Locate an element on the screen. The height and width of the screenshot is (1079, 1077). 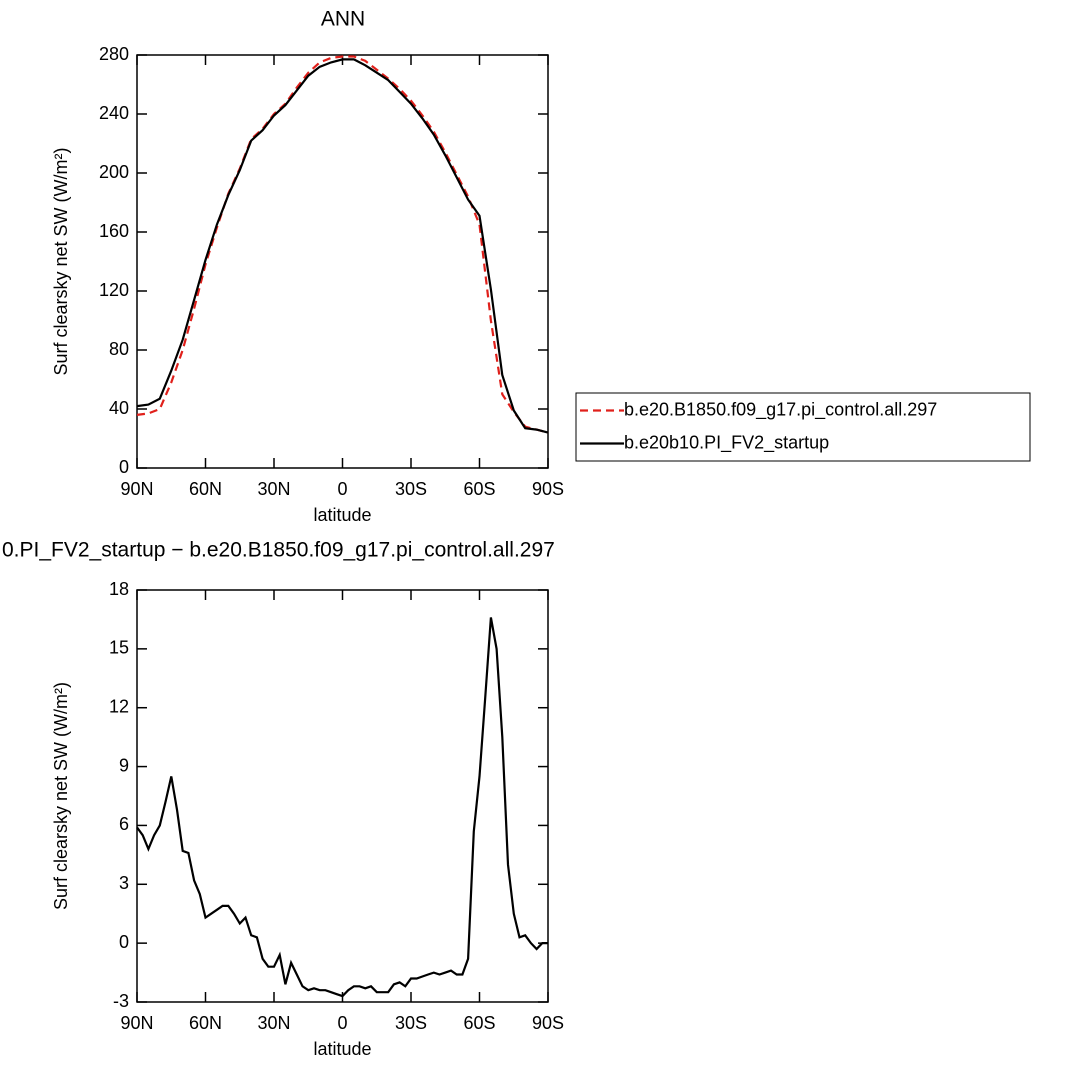
y-tick-label: 18 is located at coordinates (119, 589).